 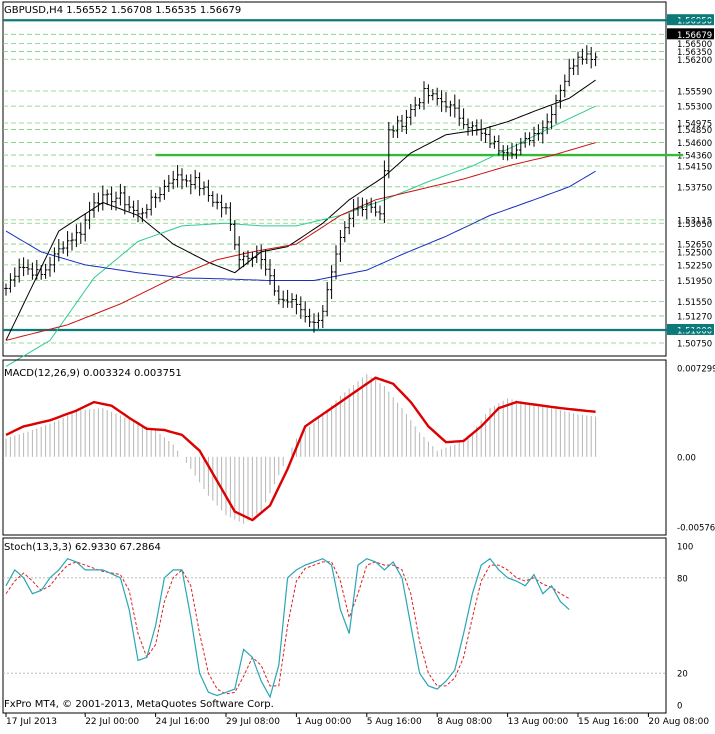 I want to click on price-tick-label: 1.54975, so click(x=694, y=125).